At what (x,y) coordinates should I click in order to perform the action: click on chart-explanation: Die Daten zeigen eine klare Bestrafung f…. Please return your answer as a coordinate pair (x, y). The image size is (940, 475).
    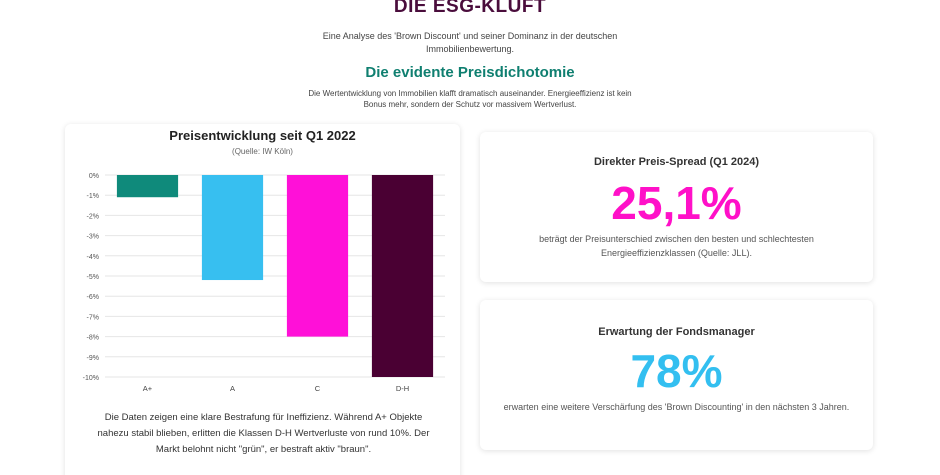
    Looking at the image, I should click on (263, 433).